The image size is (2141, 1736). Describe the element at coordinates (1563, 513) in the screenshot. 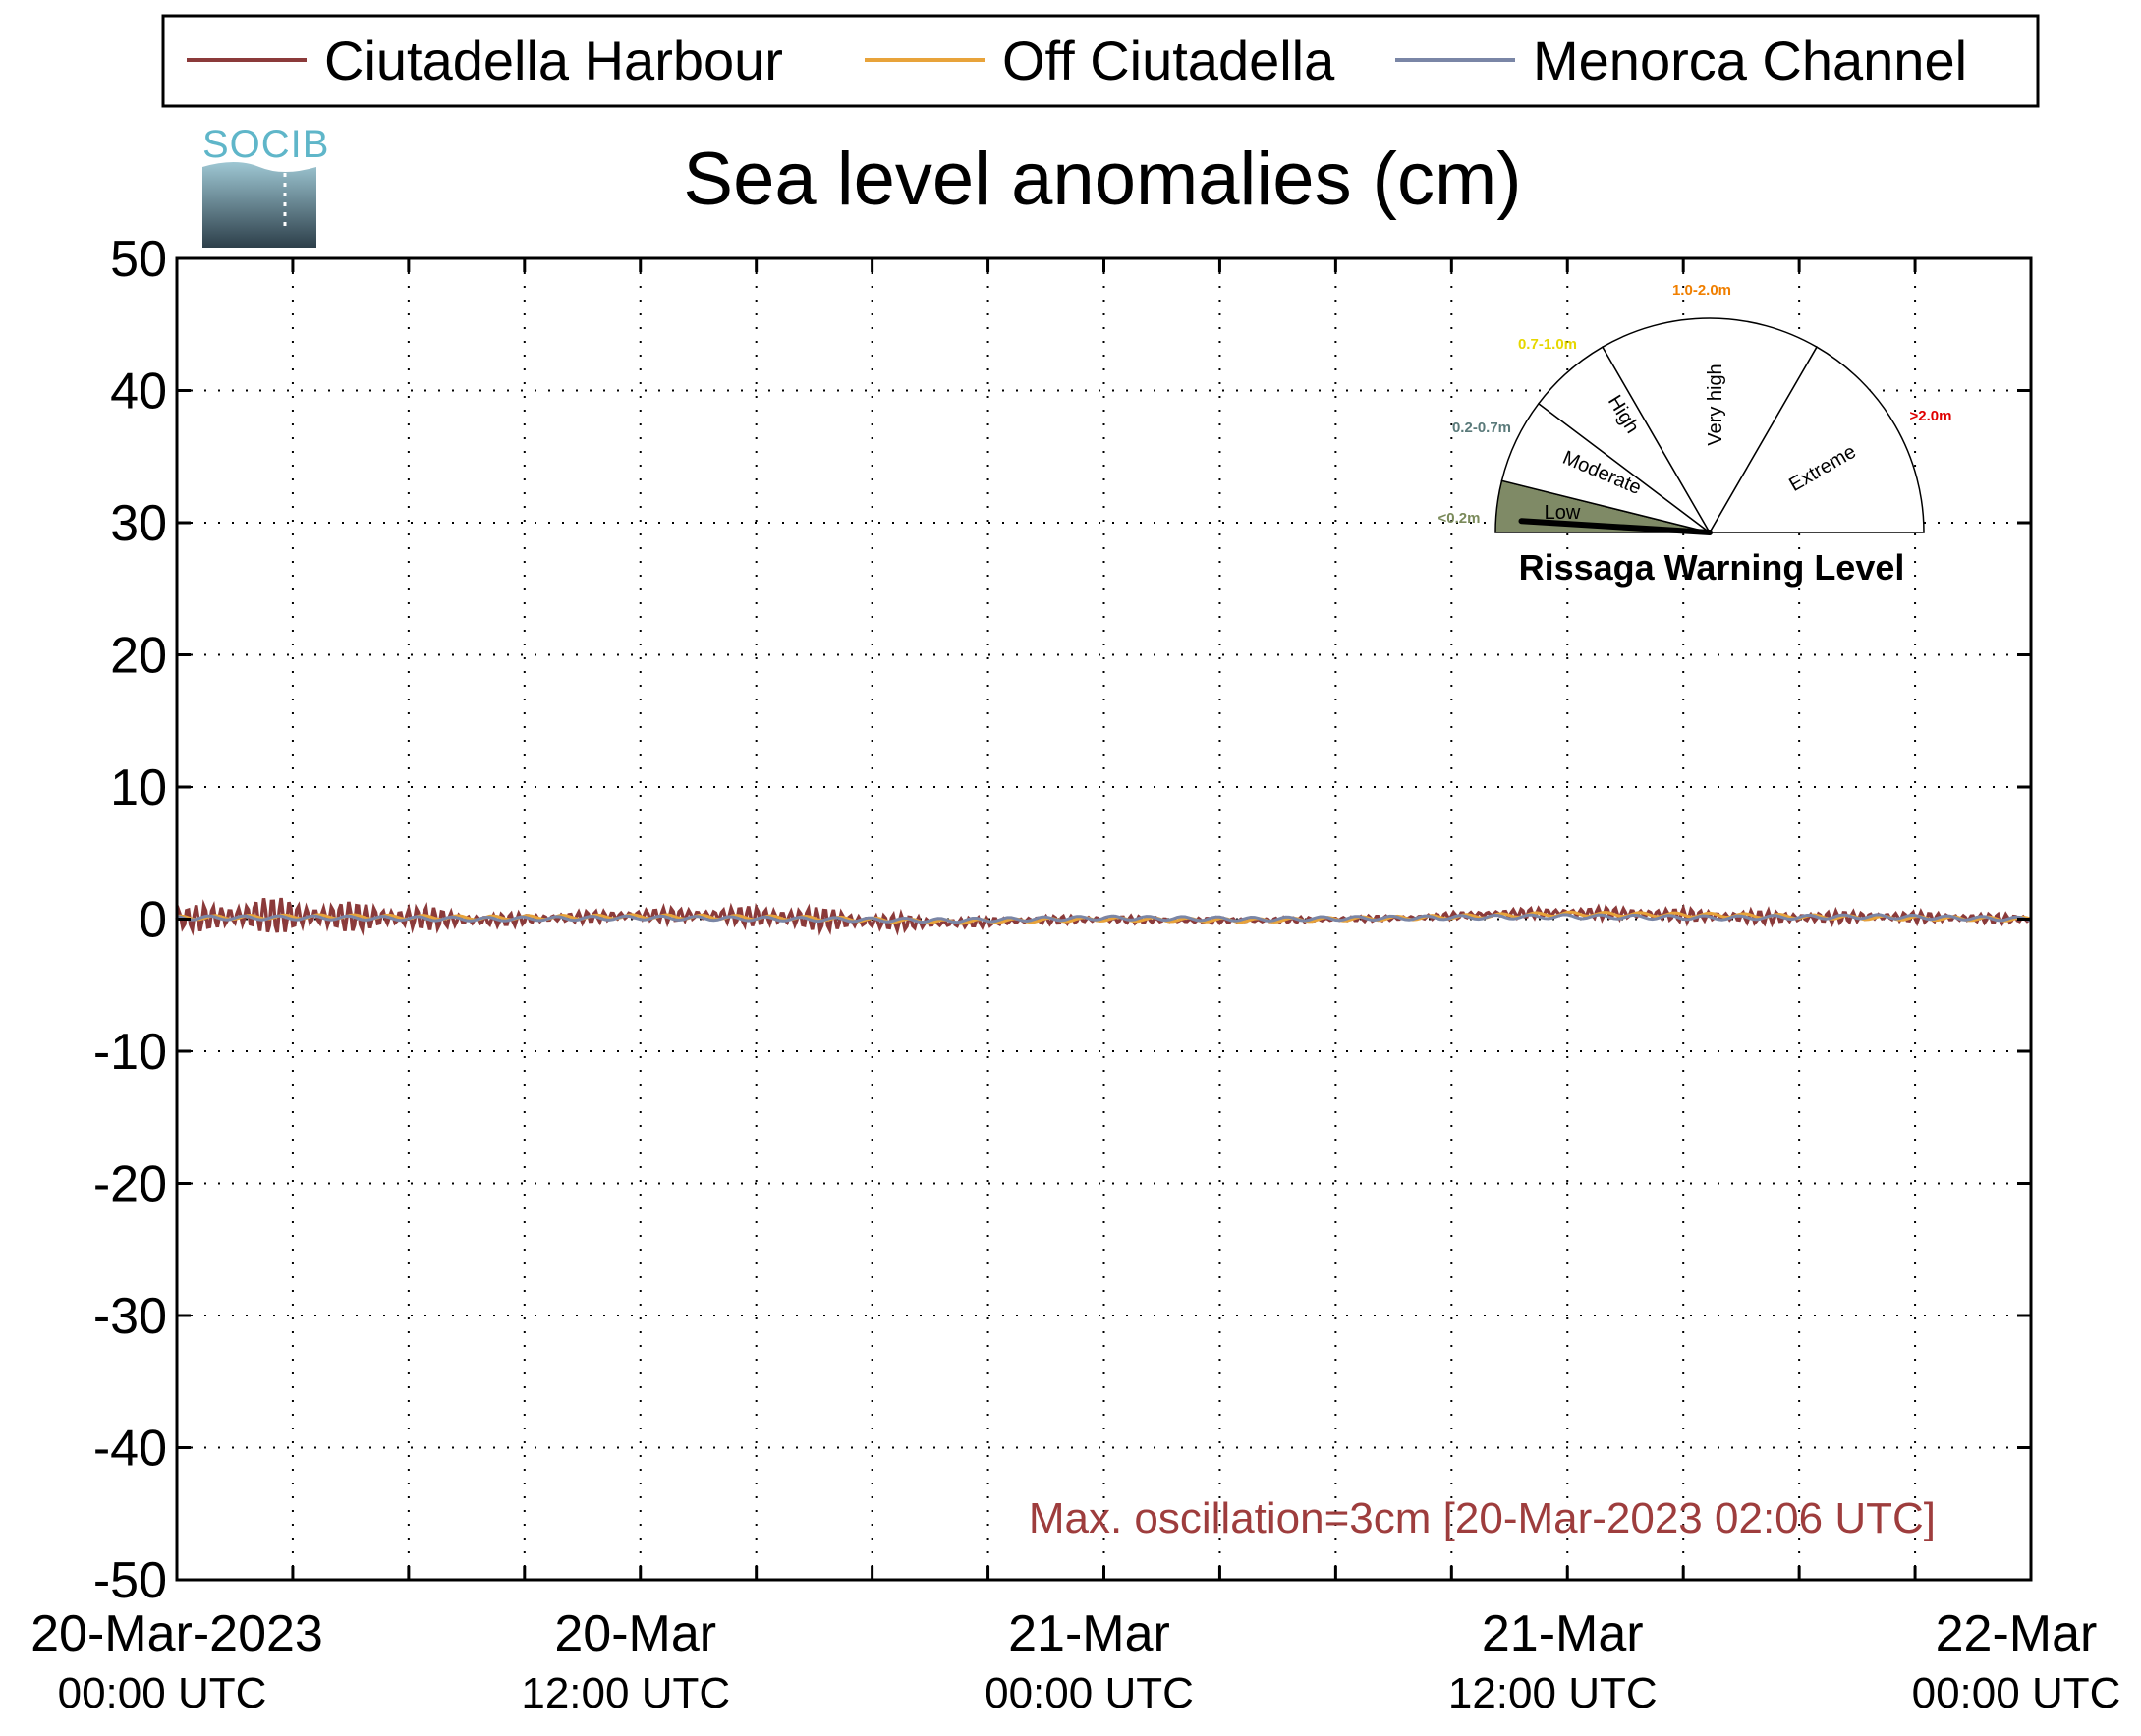

I see `gauge-segment-label: Low` at that location.